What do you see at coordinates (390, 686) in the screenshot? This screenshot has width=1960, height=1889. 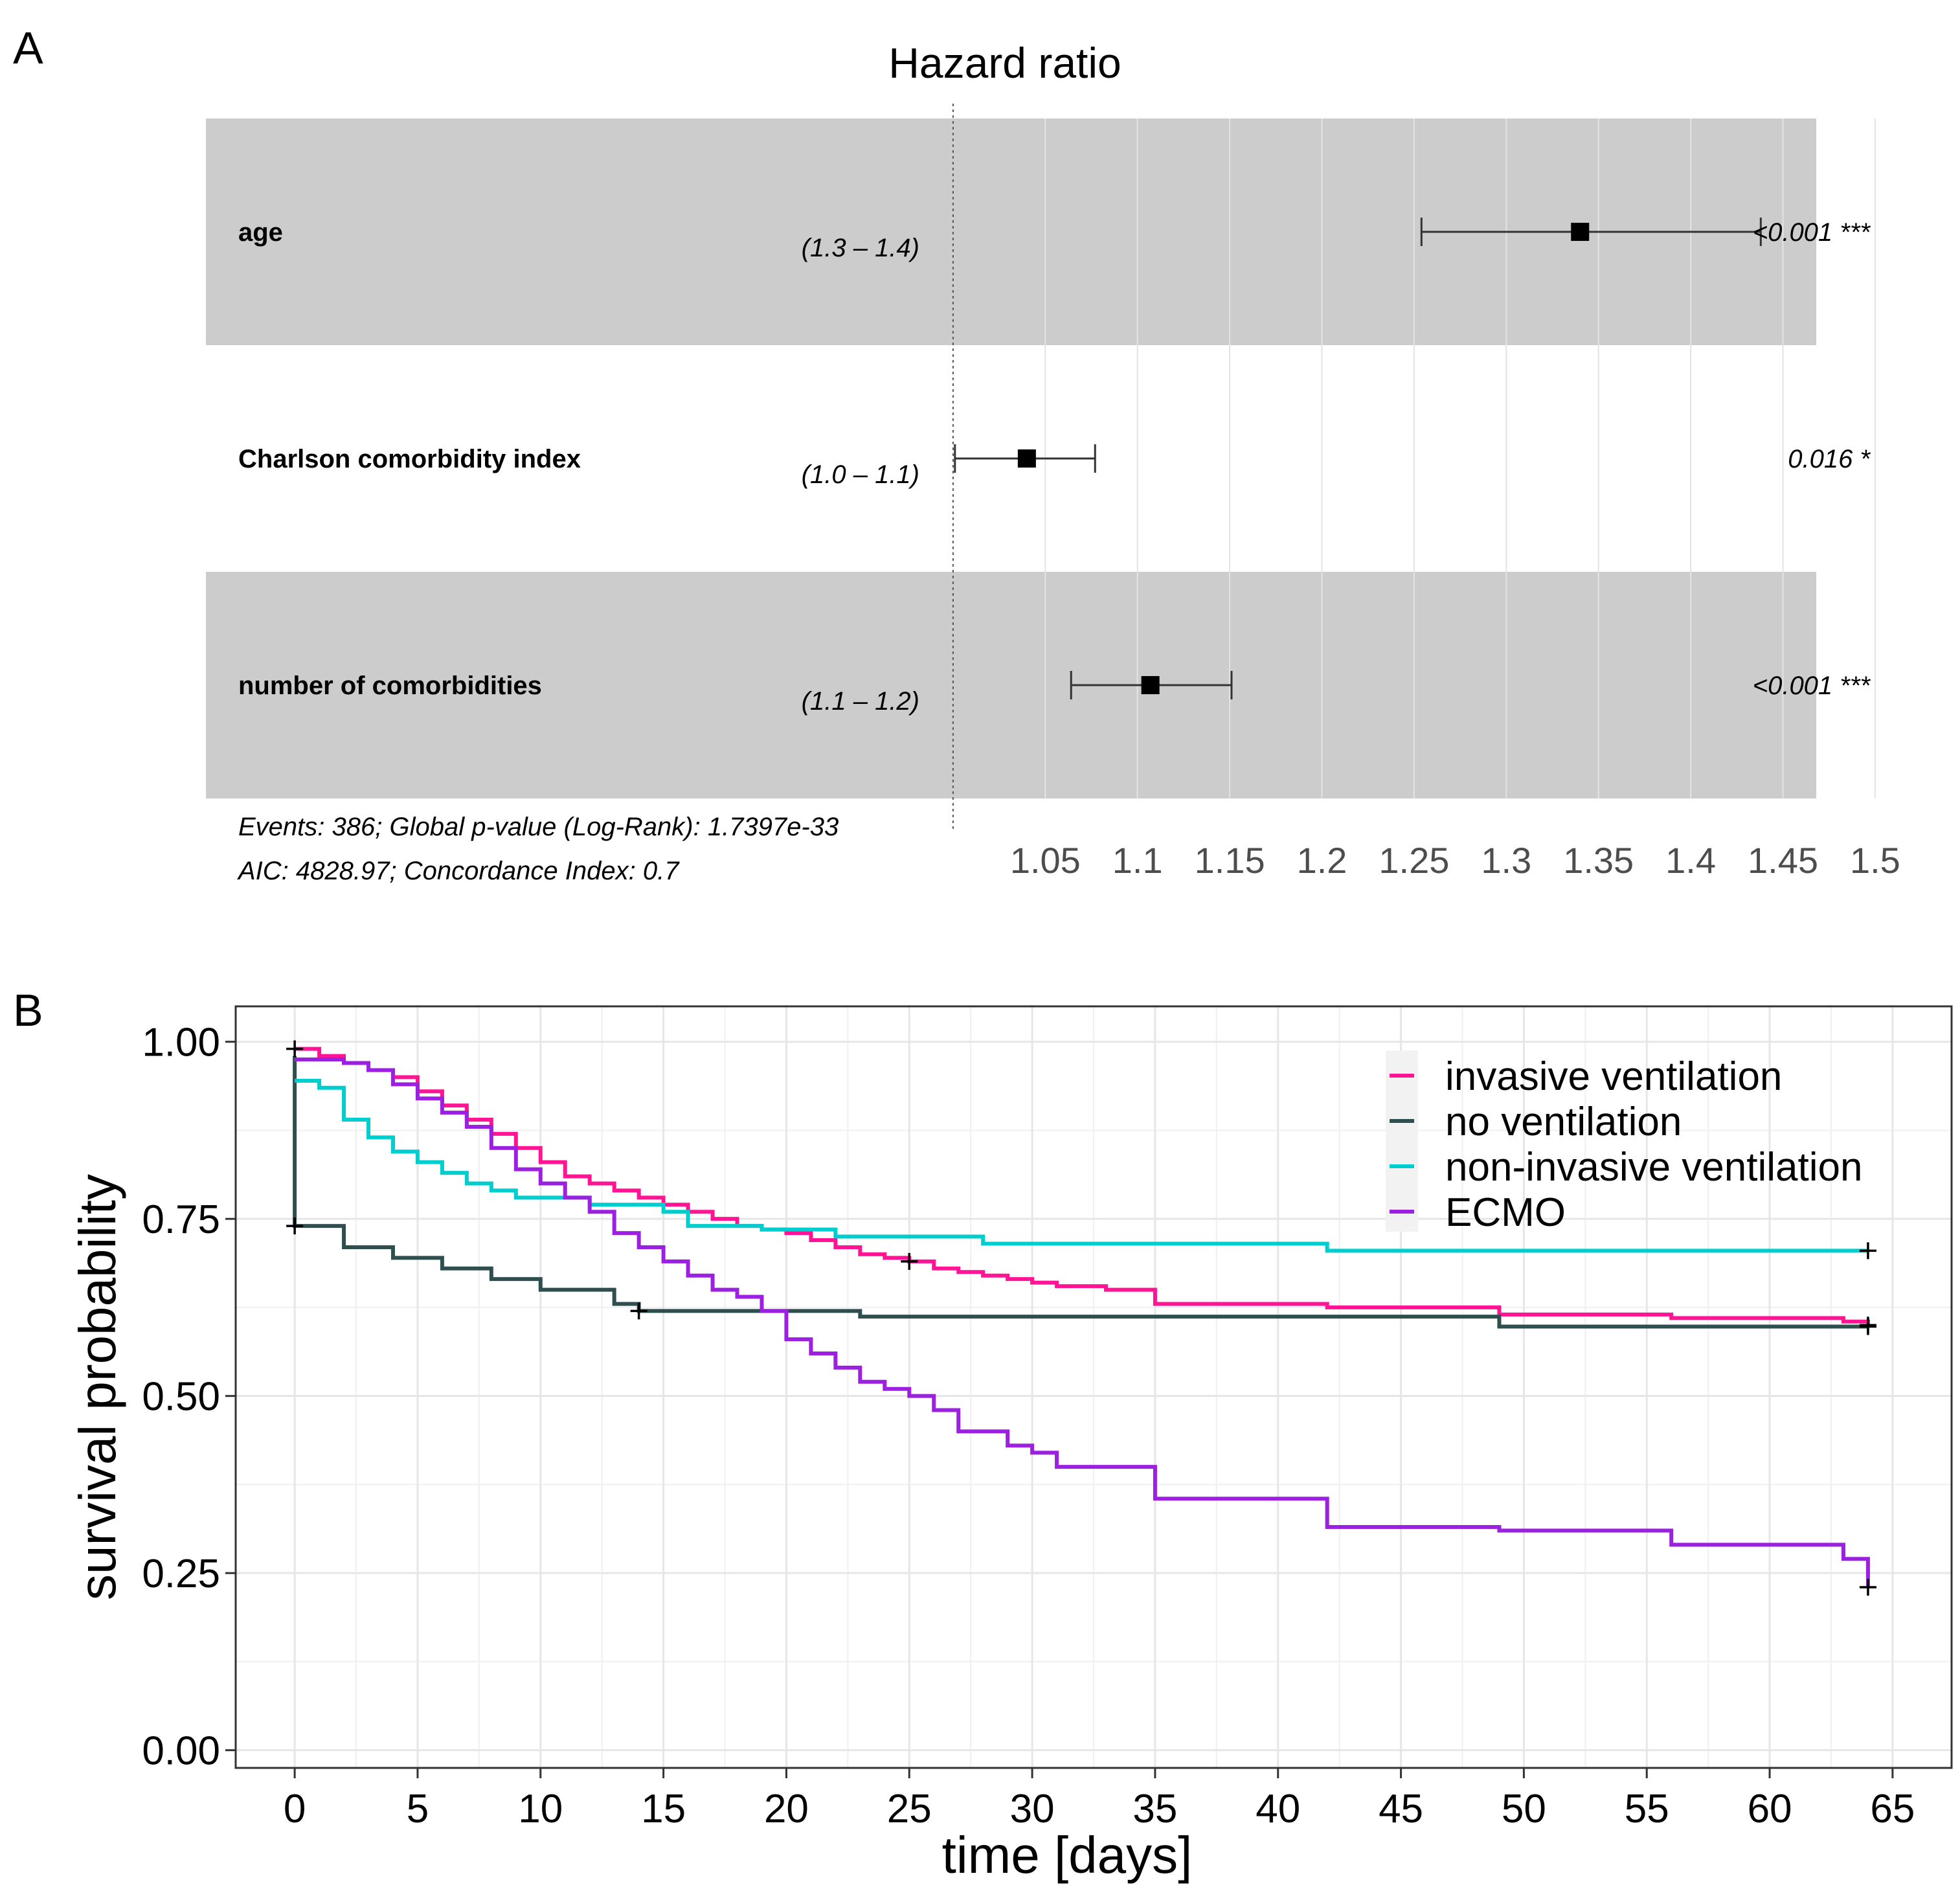 I see `forest-variable-label: number of comorbidities` at bounding box center [390, 686].